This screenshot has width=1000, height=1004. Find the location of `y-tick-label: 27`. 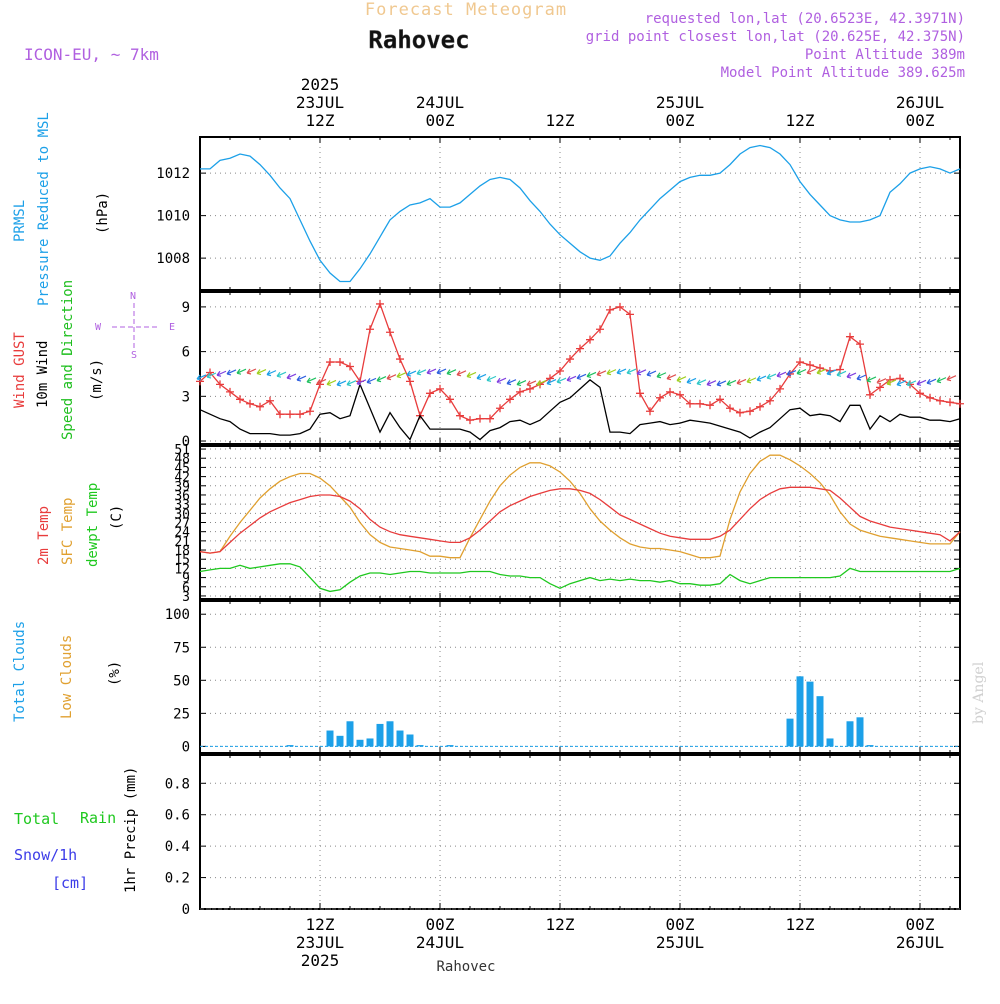

y-tick-label: 27 is located at coordinates (182, 524).